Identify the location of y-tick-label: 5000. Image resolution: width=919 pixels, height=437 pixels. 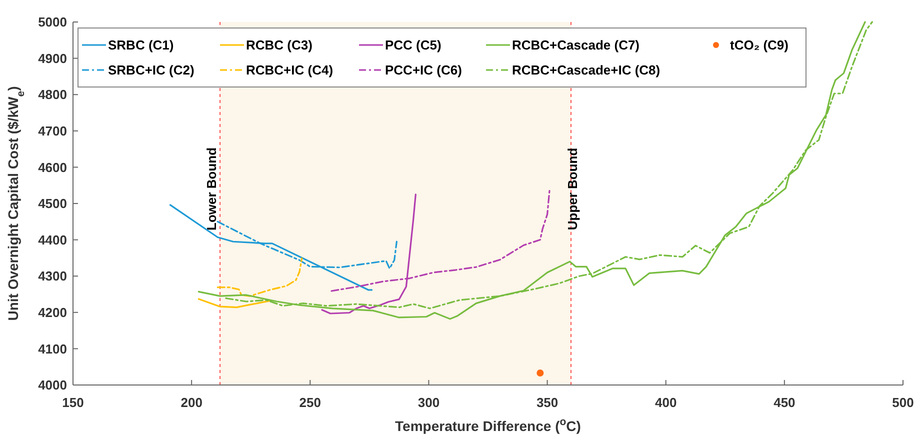
(52, 22).